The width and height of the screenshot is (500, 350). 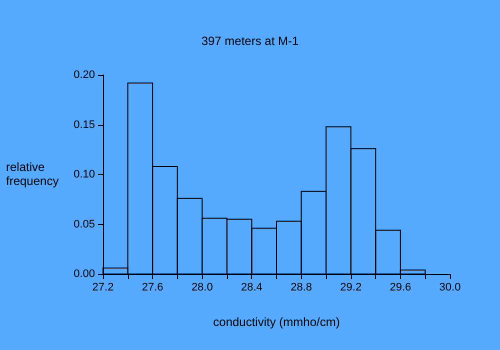 What do you see at coordinates (250, 41) in the screenshot?
I see `chart-title: 397 meters at M-1` at bounding box center [250, 41].